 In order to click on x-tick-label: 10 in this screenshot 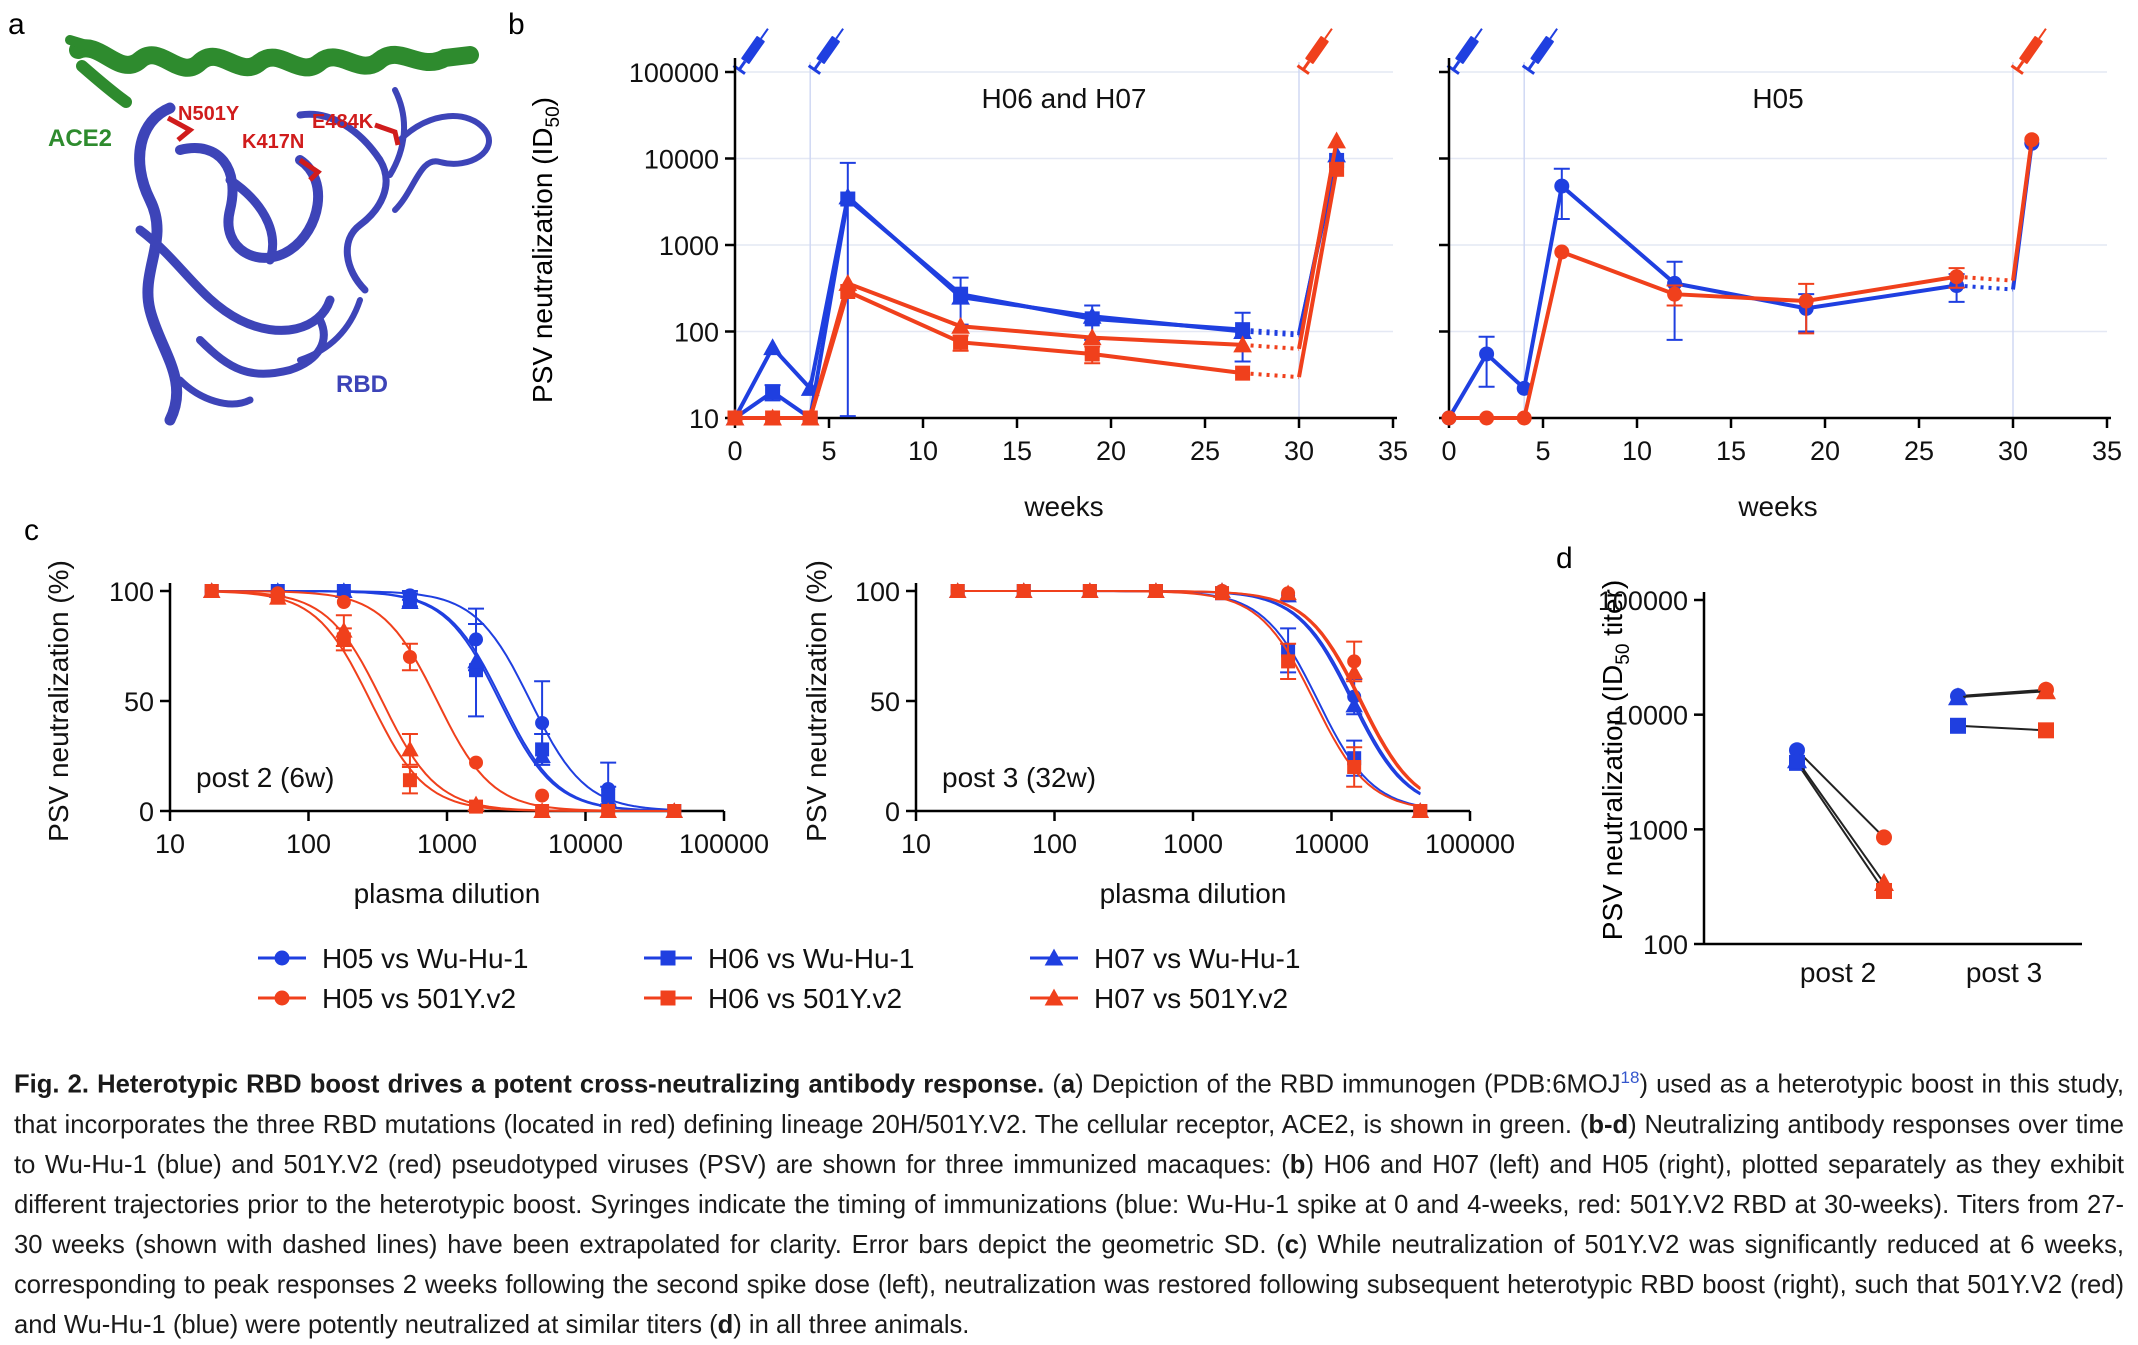, I will do `click(1637, 451)`.